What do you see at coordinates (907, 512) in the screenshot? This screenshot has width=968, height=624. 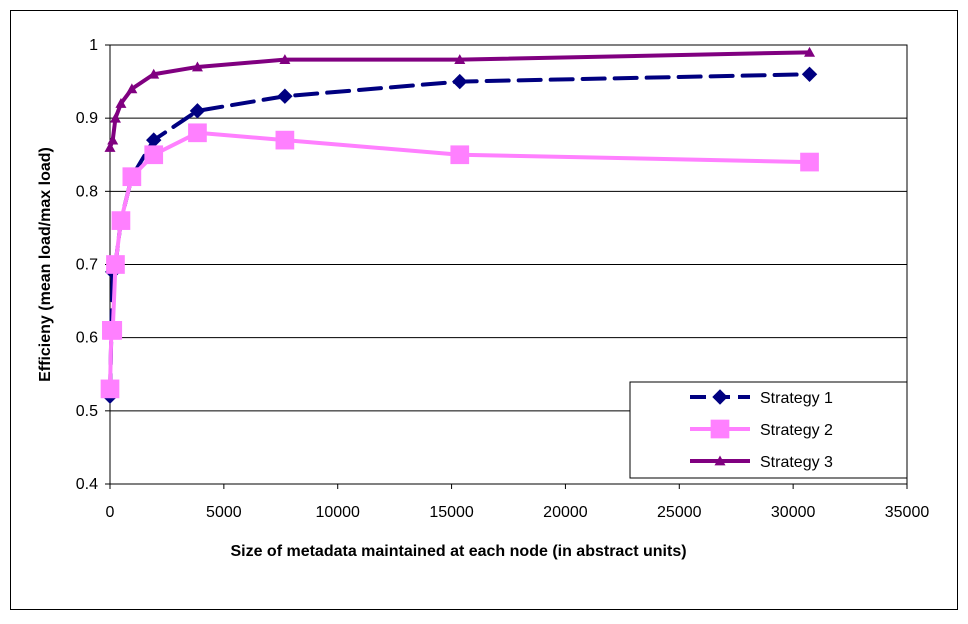 I see `x-tick-label: 35000` at bounding box center [907, 512].